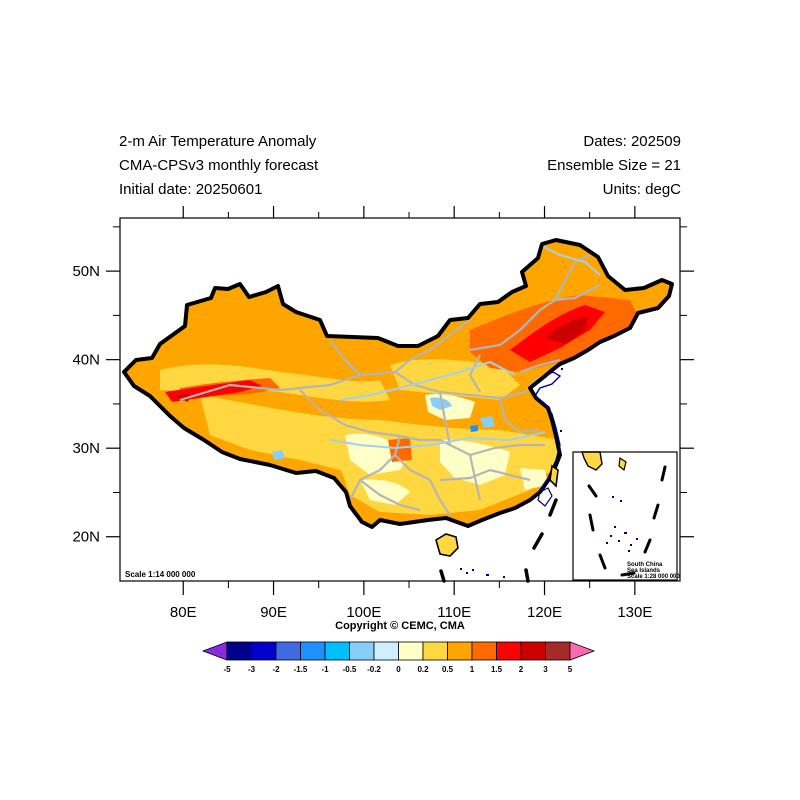 Image resolution: width=800 pixels, height=800 pixels. I want to click on ensemble-size: Ensemble Size = 21, so click(614, 165).